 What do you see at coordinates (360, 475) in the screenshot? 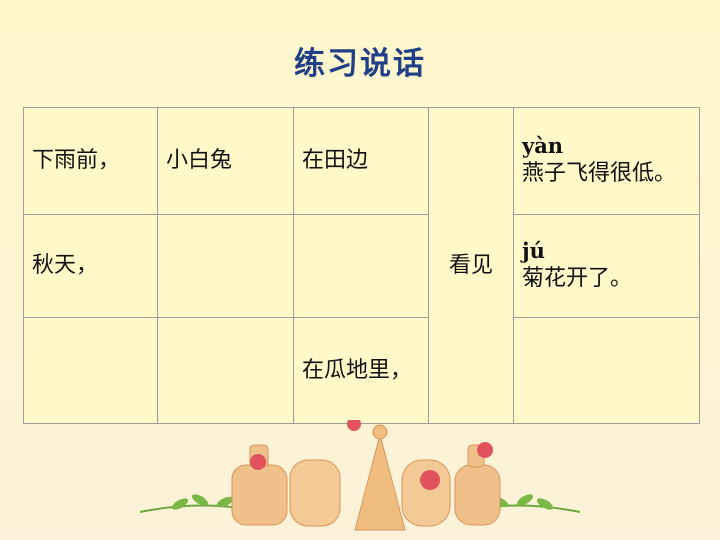
I see `flower-bottles-decoration` at bounding box center [360, 475].